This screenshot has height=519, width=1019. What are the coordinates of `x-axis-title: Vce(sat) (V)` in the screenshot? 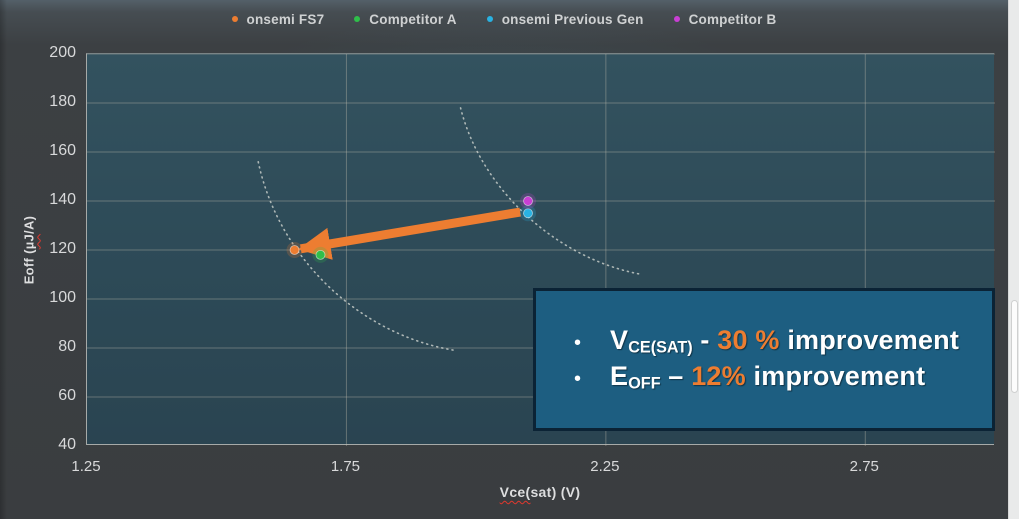 It's located at (540, 492).